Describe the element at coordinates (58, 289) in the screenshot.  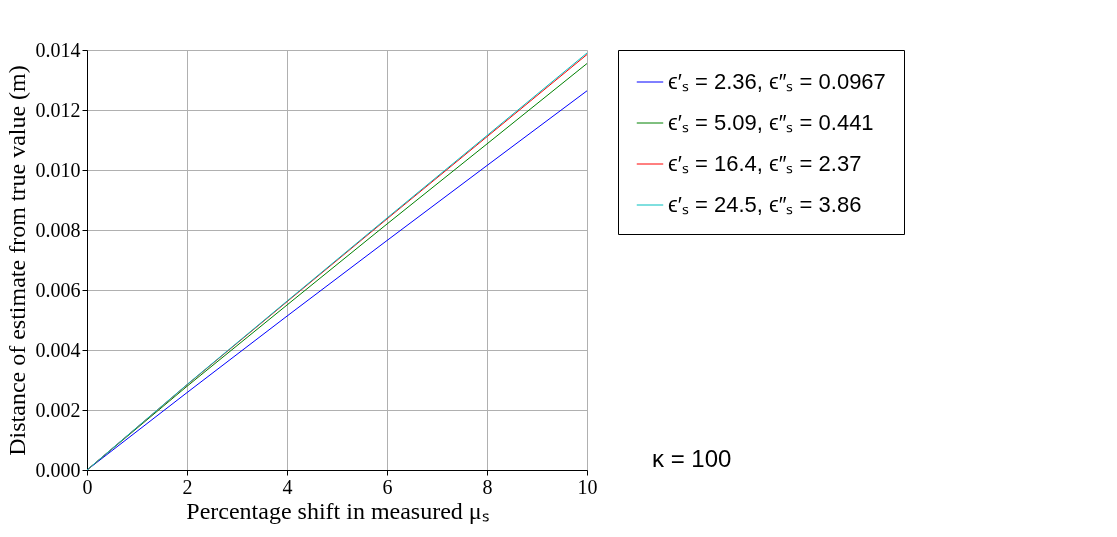
I see `y-tick-label: 0.006` at that location.